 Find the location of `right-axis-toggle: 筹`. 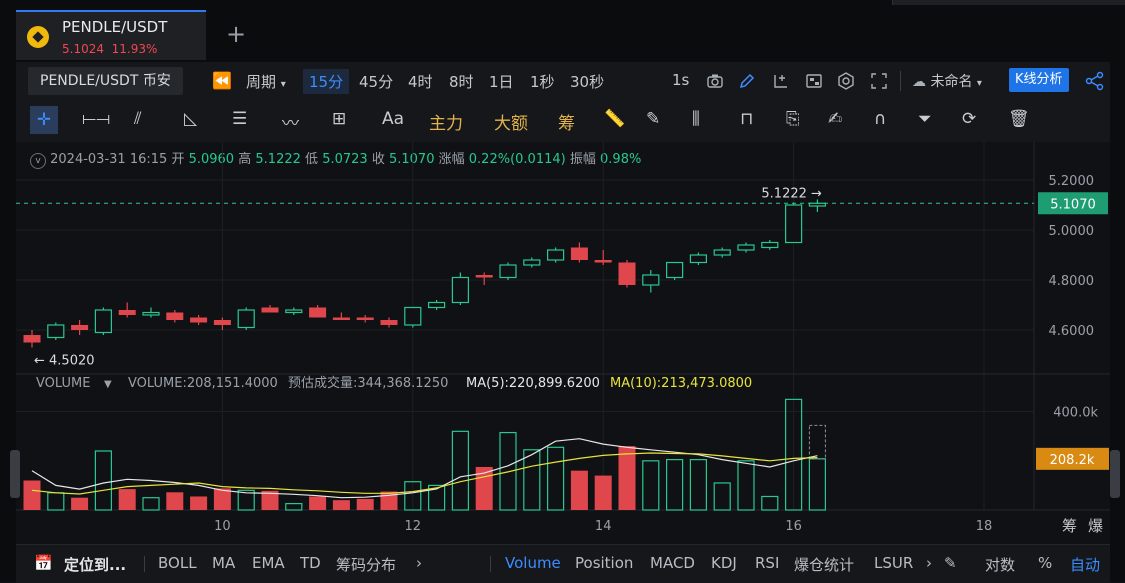

right-axis-toggle: 筹 is located at coordinates (1069, 526).